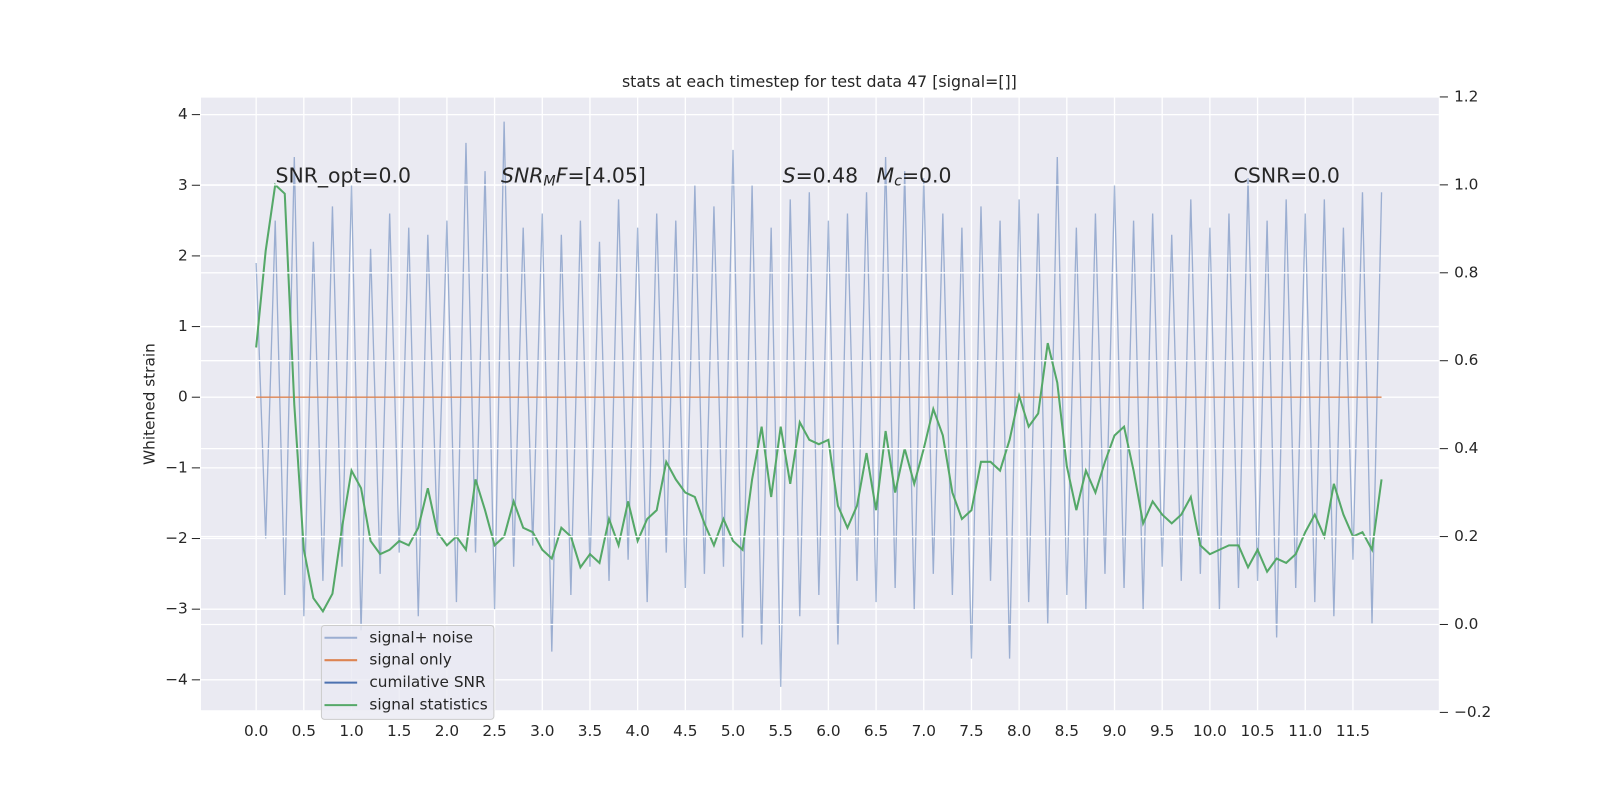  What do you see at coordinates (183, 397) in the screenshot?
I see `y-tick-label: 0` at bounding box center [183, 397].